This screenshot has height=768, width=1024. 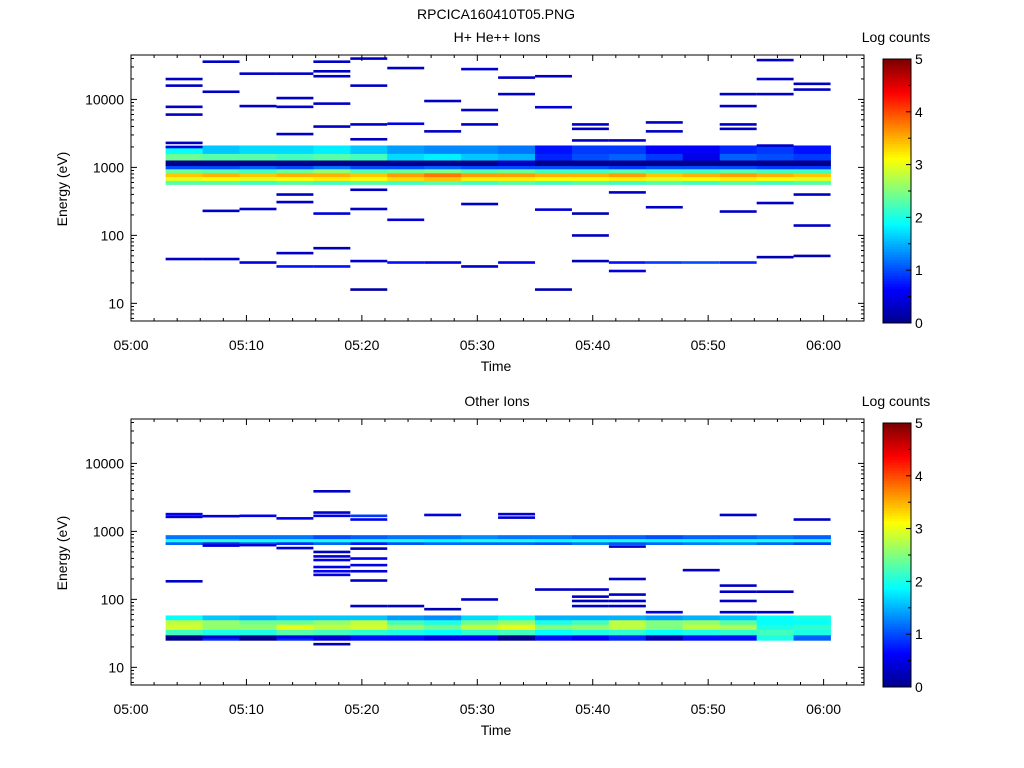 I want to click on y-tick-label: 10000, so click(x=104, y=99).